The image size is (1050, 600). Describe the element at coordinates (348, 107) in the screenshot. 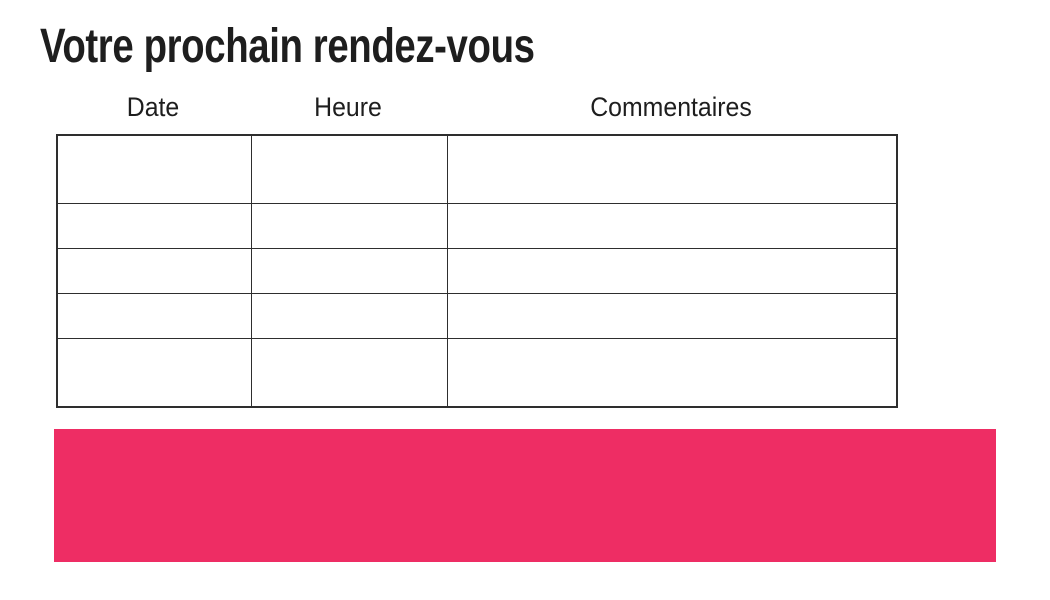

I see `column-header-heure: Heure` at that location.